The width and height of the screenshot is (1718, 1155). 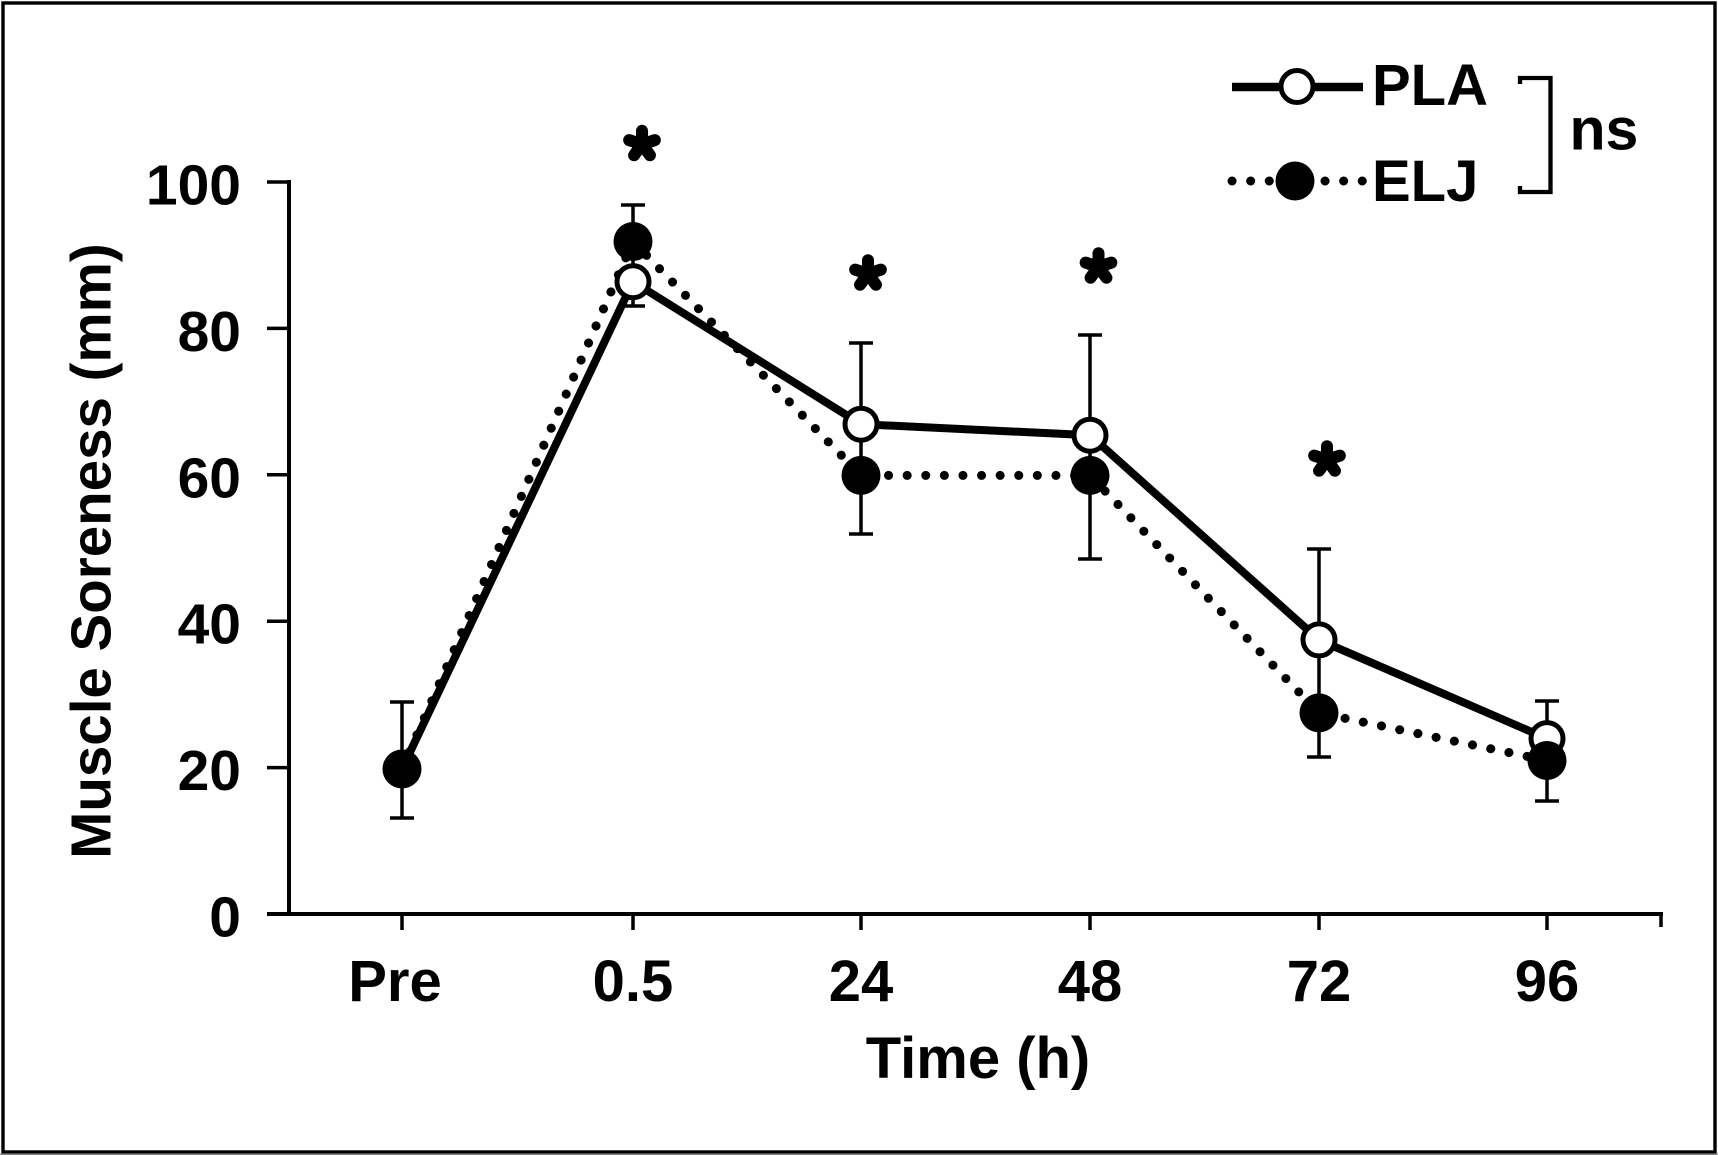 What do you see at coordinates (209, 771) in the screenshot?
I see `svg-text: 20` at bounding box center [209, 771].